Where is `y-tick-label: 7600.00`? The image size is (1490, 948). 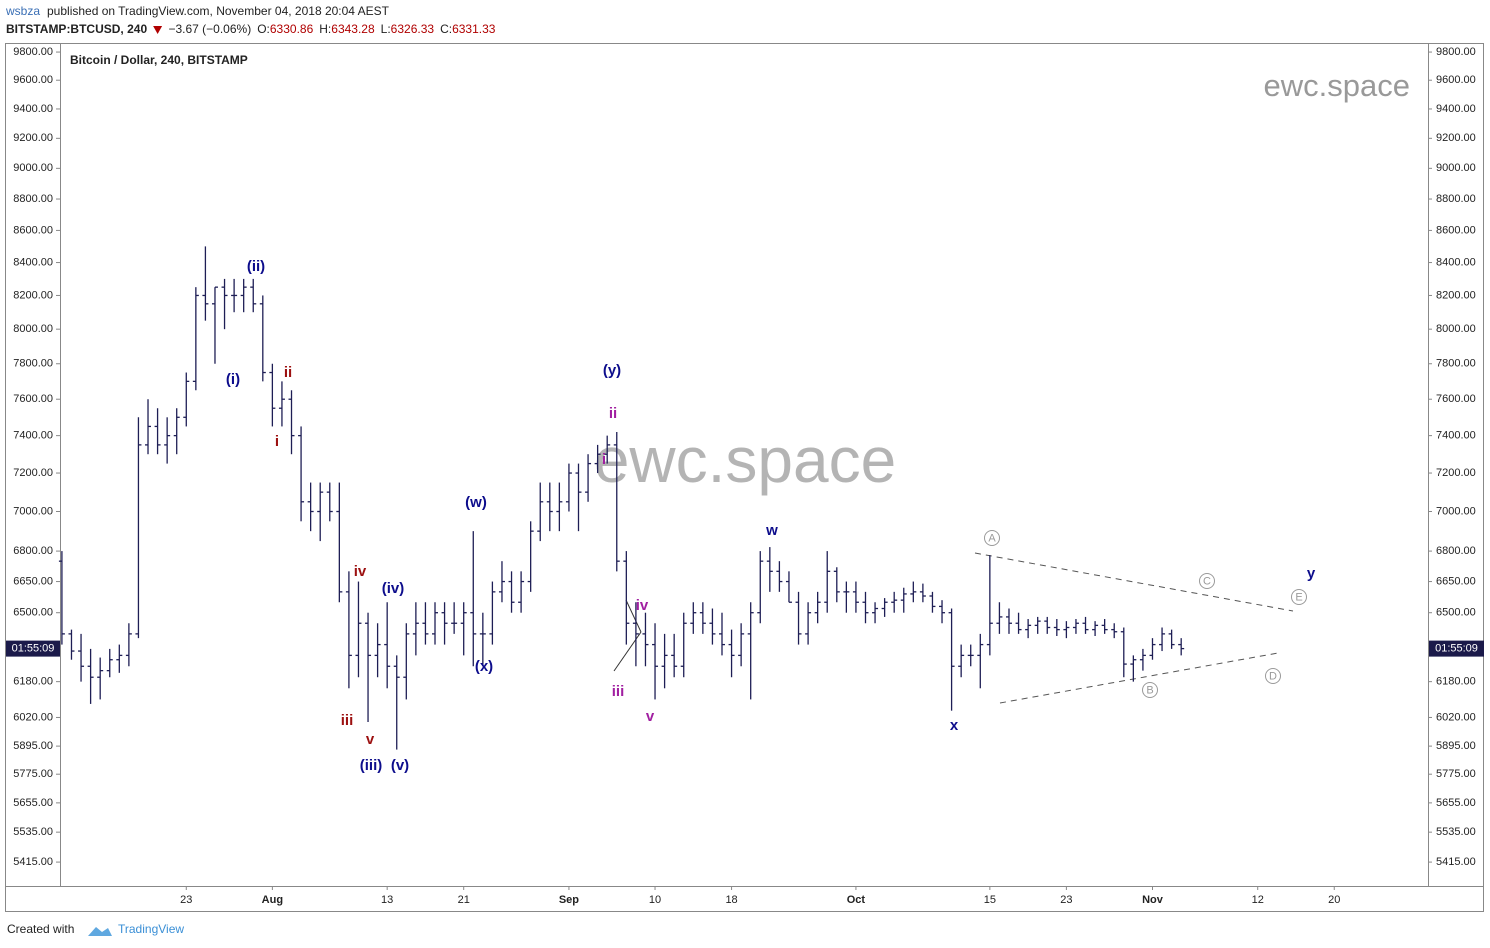
y-tick-label: 7600.00 is located at coordinates (1456, 399).